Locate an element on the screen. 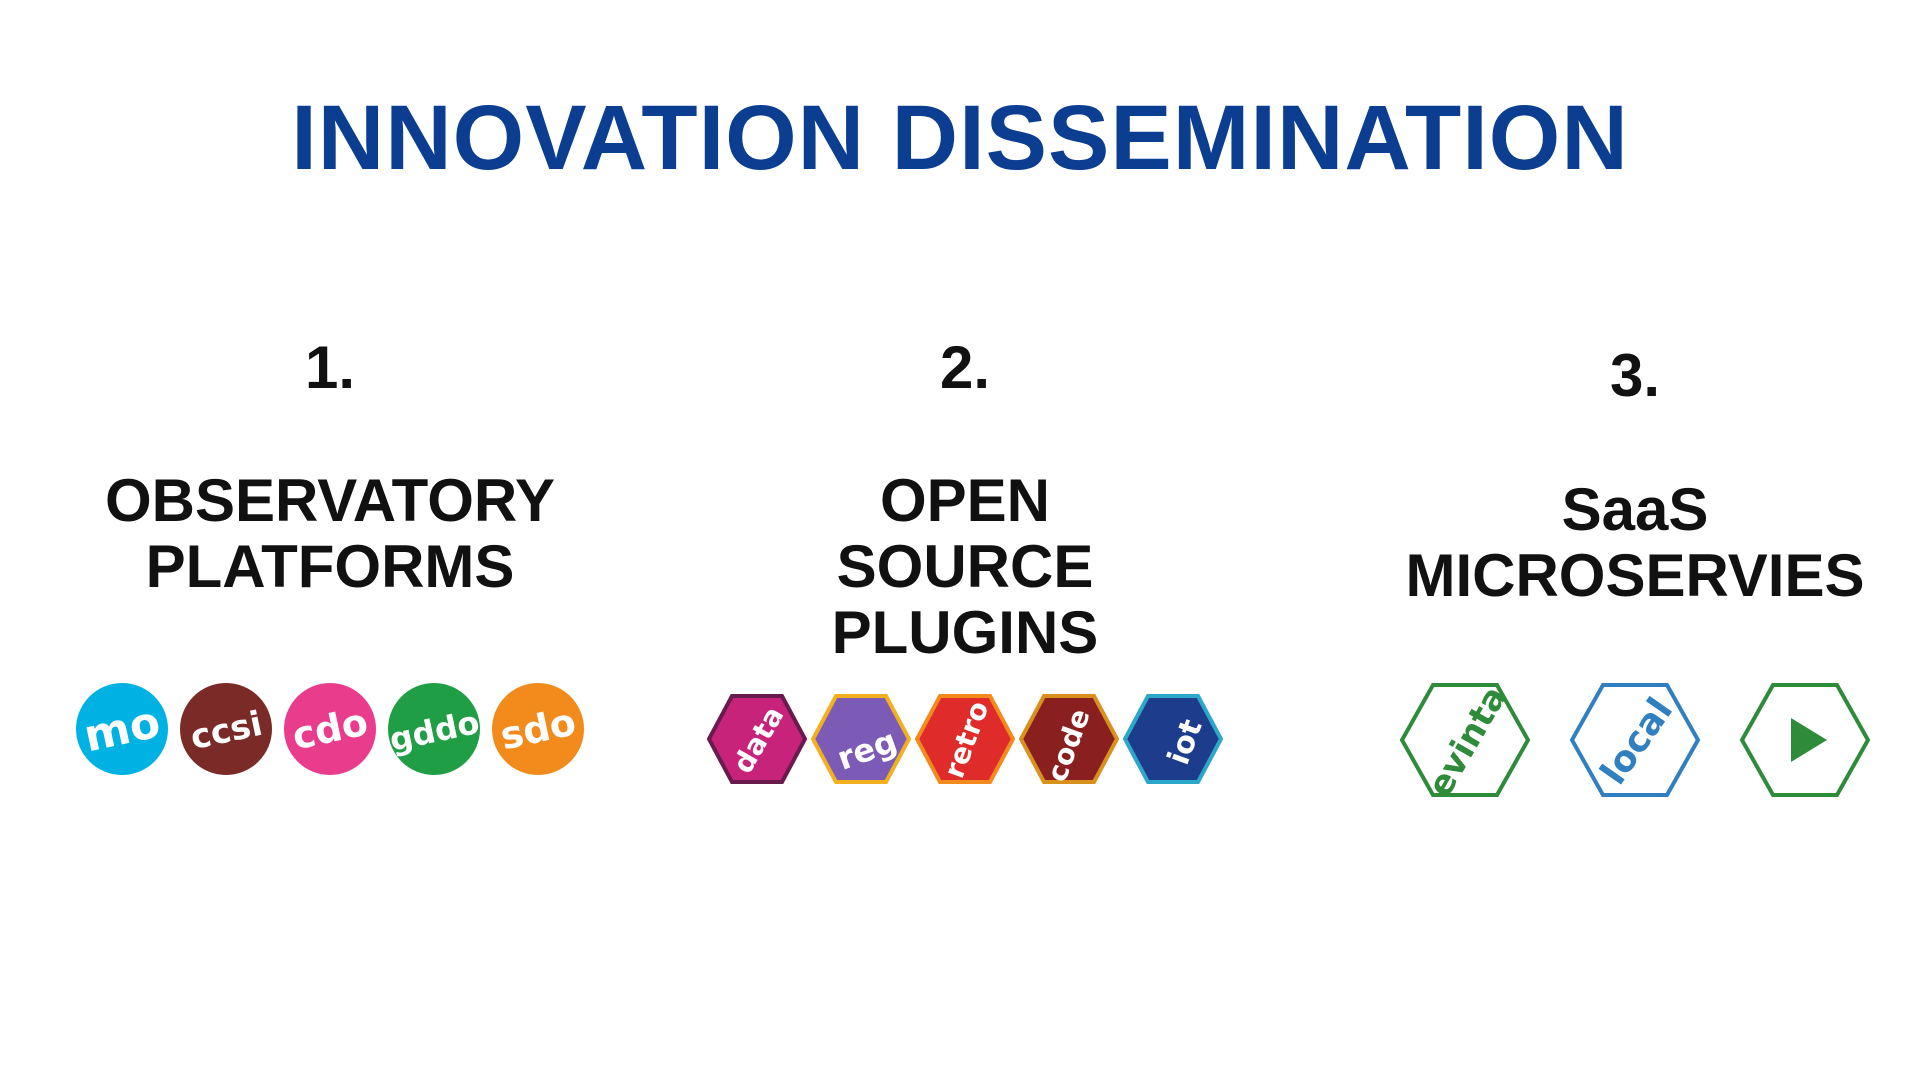 The height and width of the screenshot is (1080, 1920). column-number: 3. is located at coordinates (1635, 375).